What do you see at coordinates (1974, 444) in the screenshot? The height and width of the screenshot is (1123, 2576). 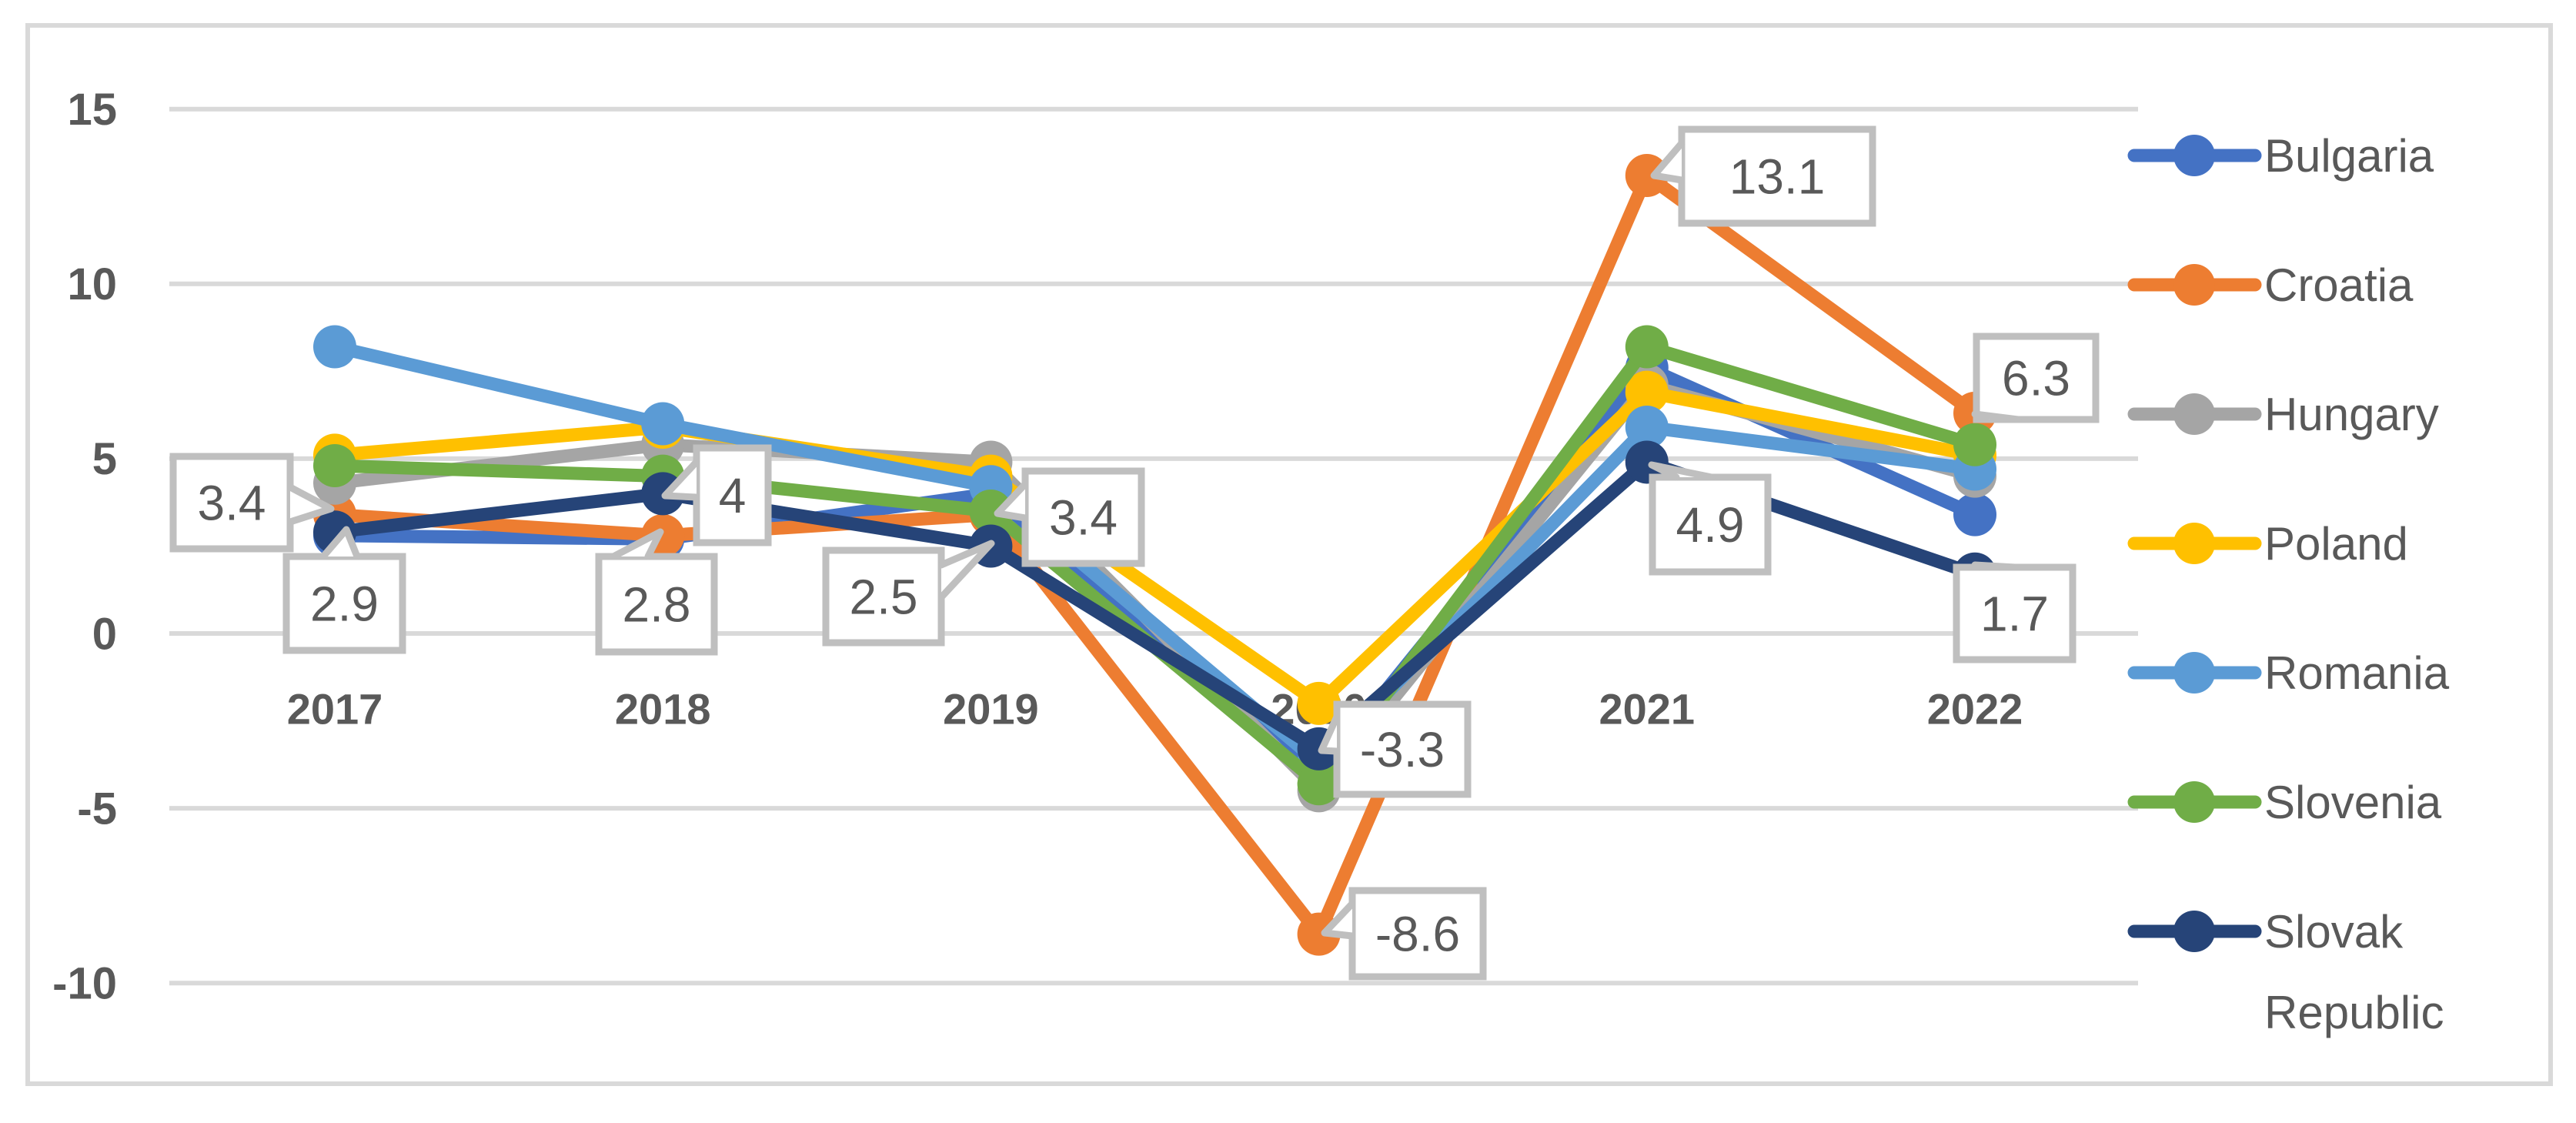 I see `marker-slovenia-2022` at bounding box center [1974, 444].